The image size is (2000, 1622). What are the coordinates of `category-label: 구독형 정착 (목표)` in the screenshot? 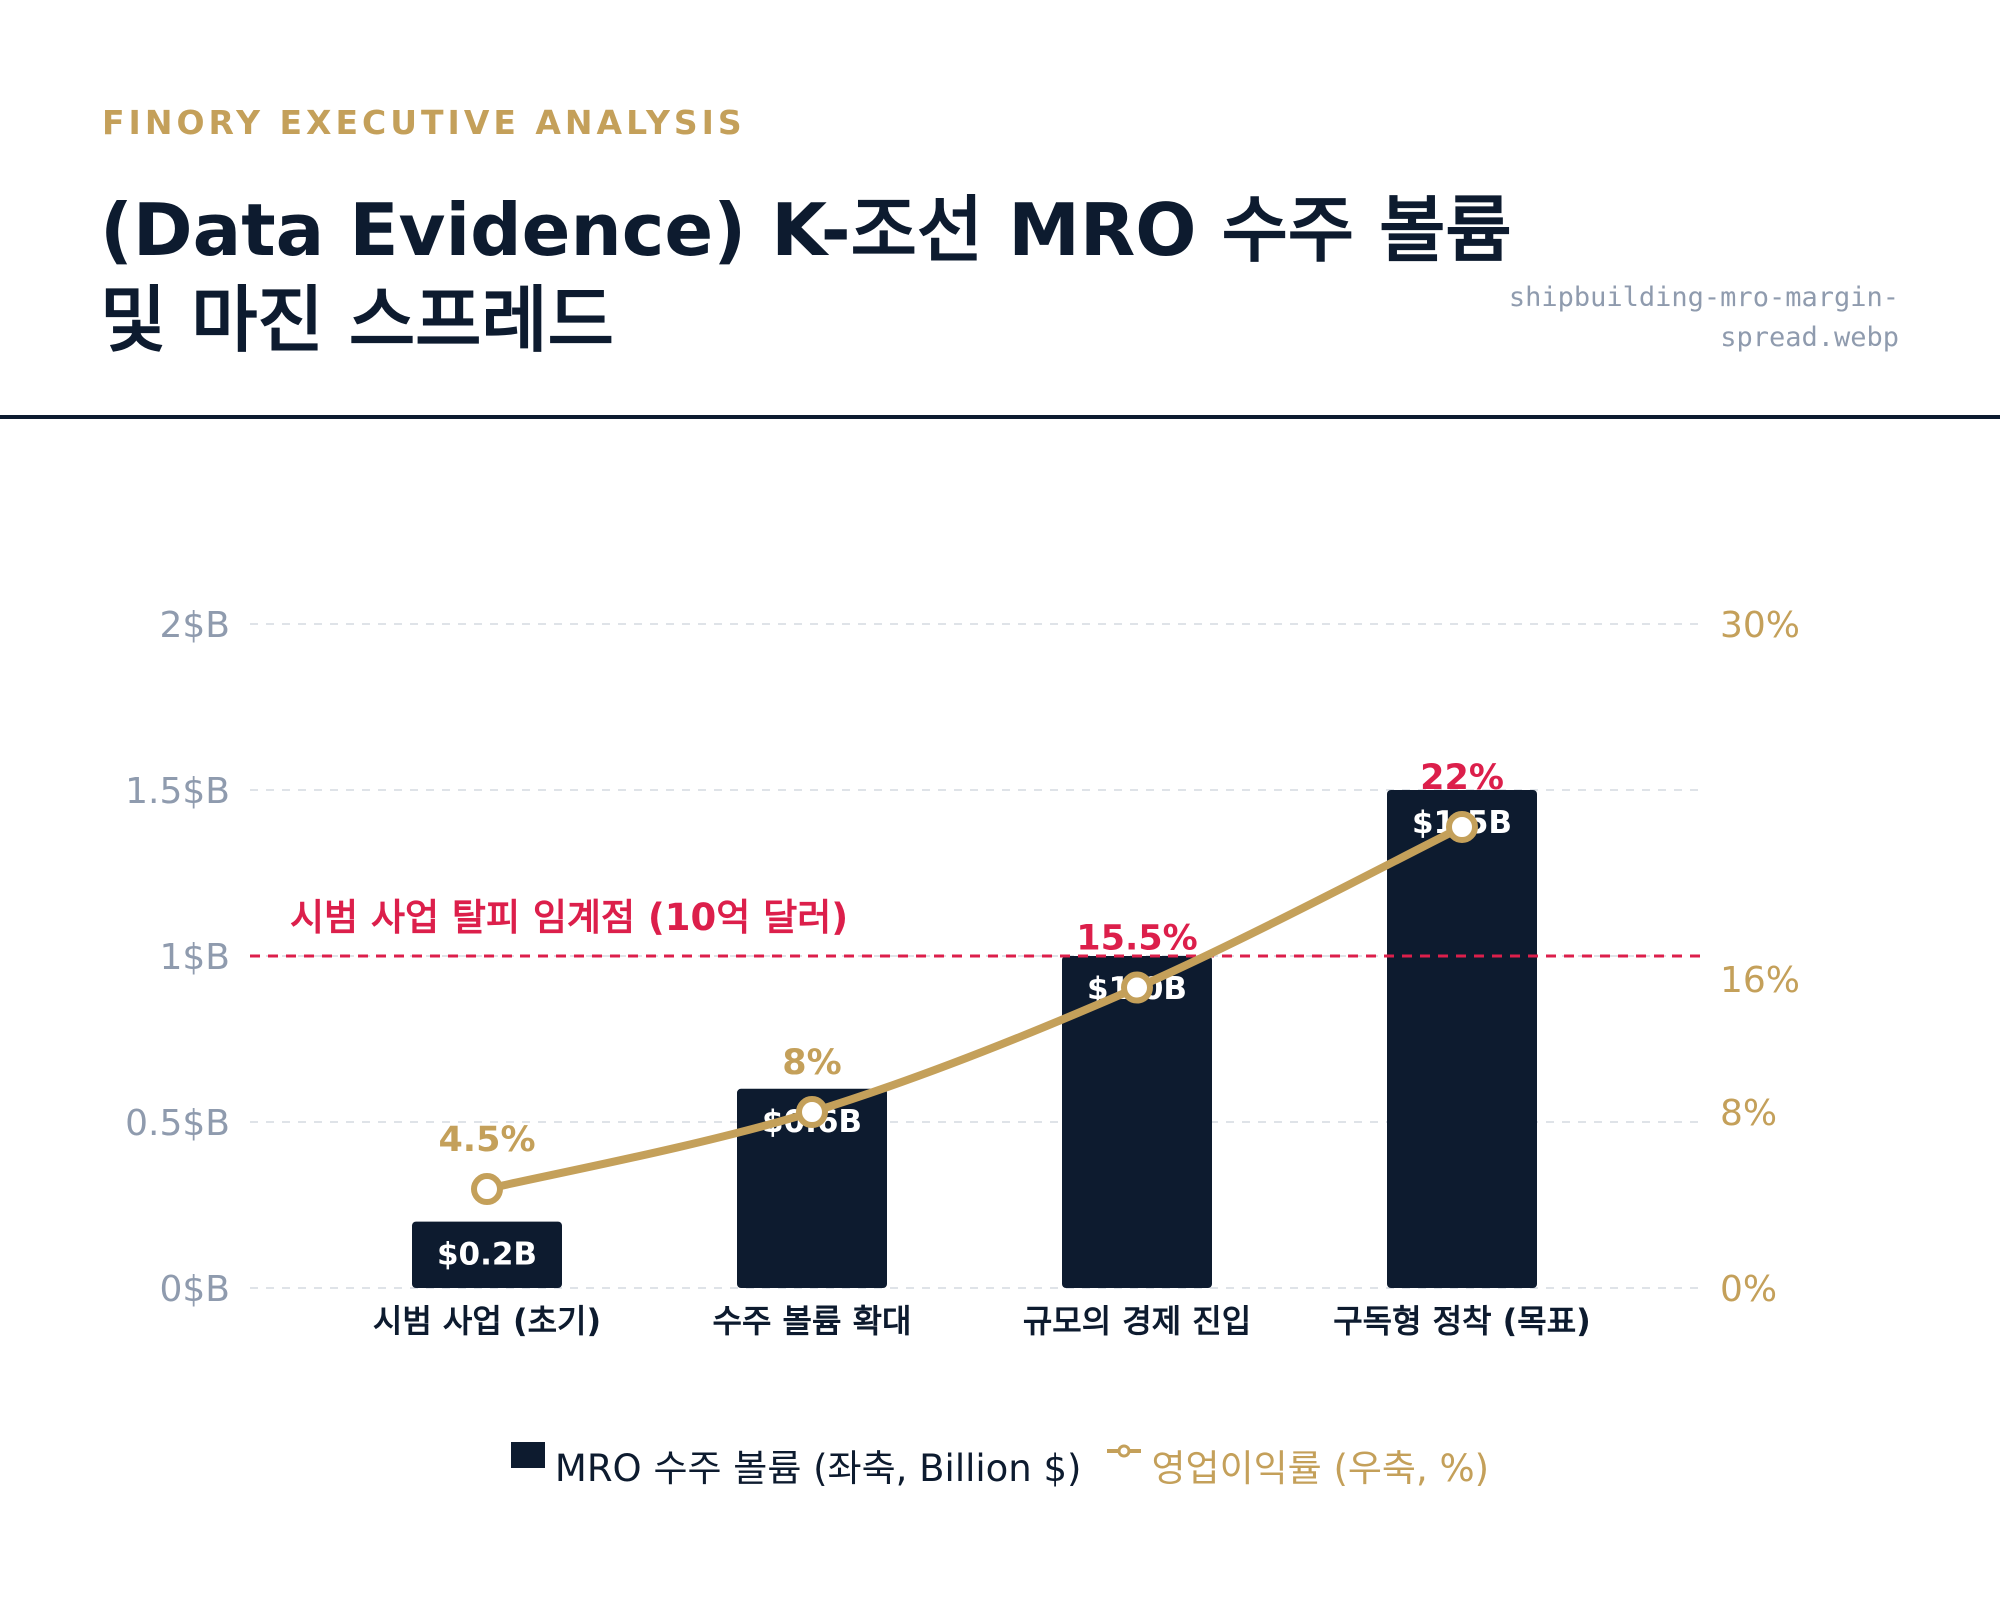 It's located at (1462, 1321).